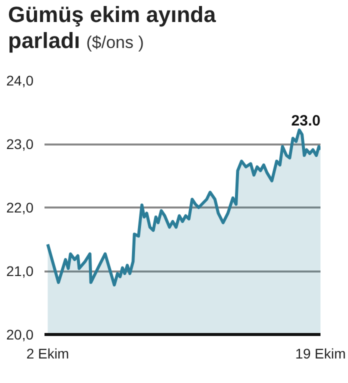 Image resolution: width=348 pixels, height=383 pixels. I want to click on y-tick-label: 21,0, so click(20, 271).